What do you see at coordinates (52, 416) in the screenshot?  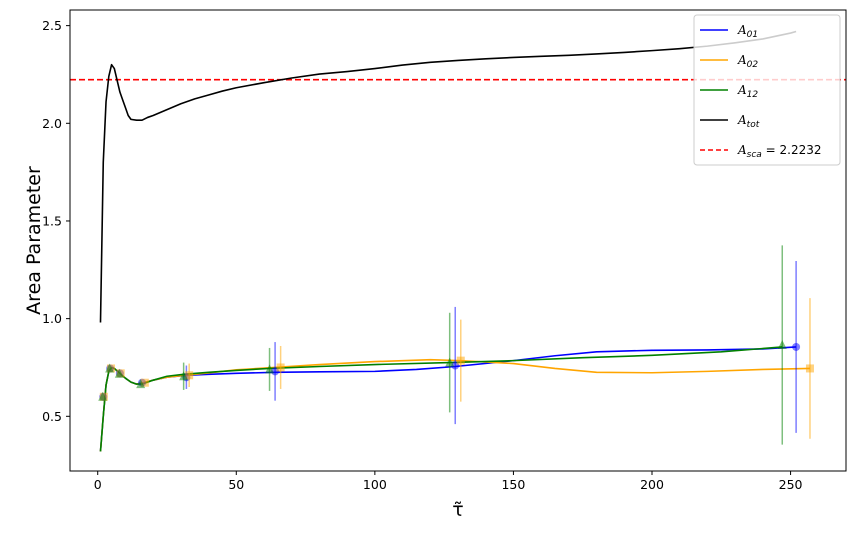 I see `y-tick-label: 0.5` at bounding box center [52, 416].